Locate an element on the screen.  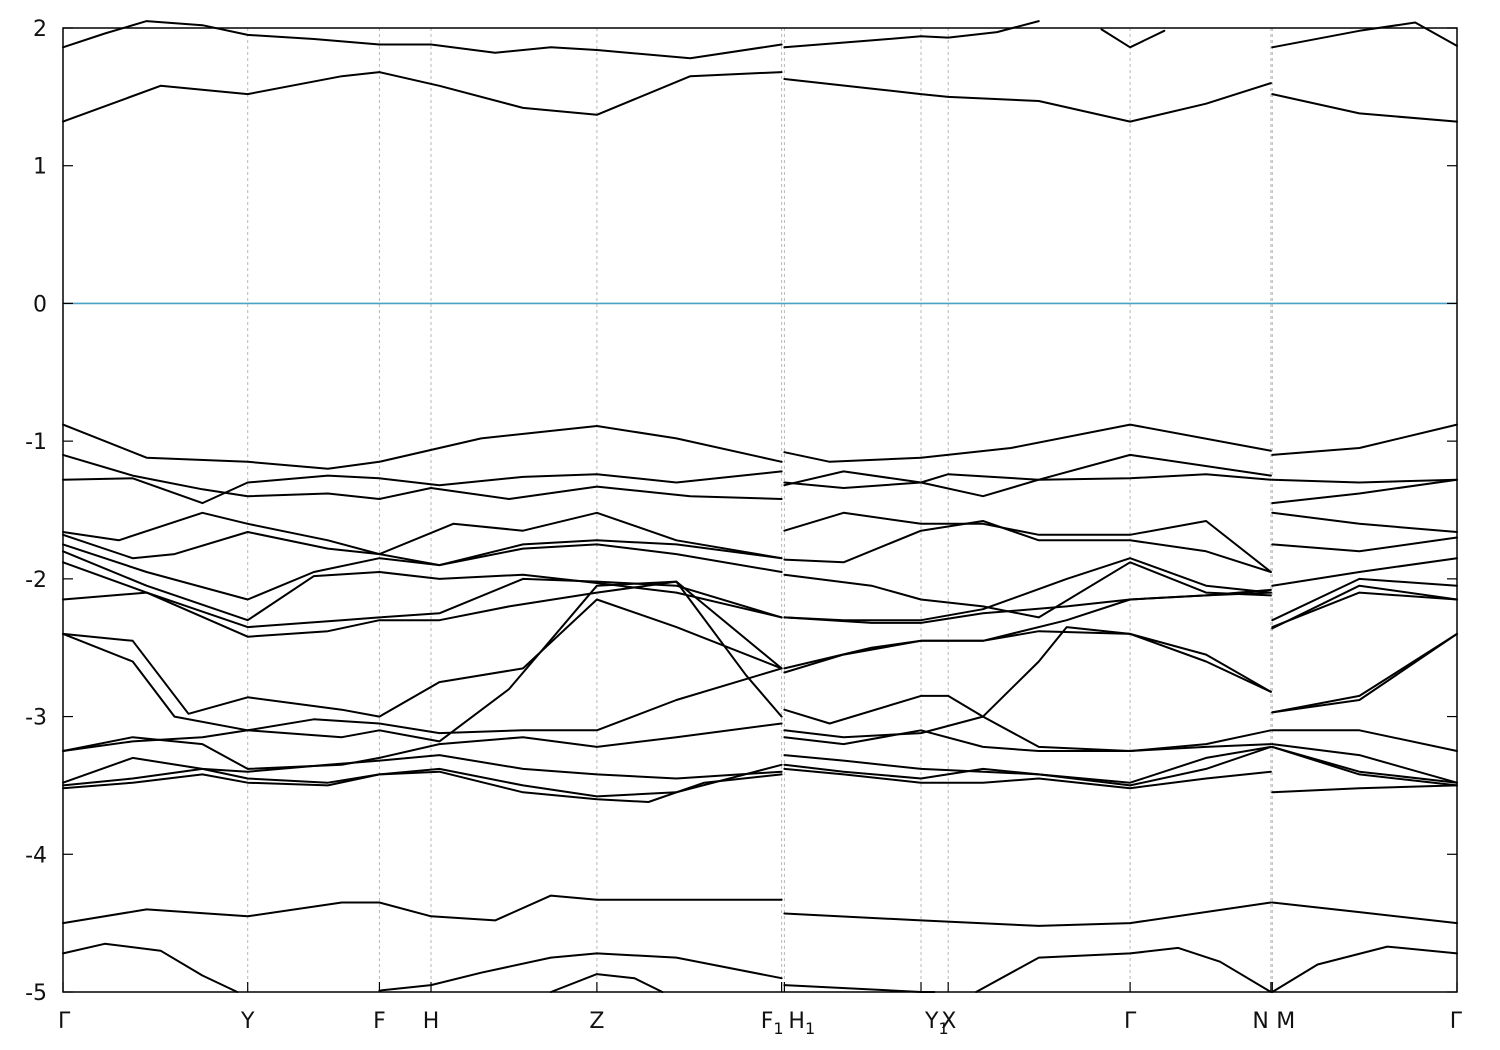
kpoint-label-1: Y is located at coordinates (247, 1021).